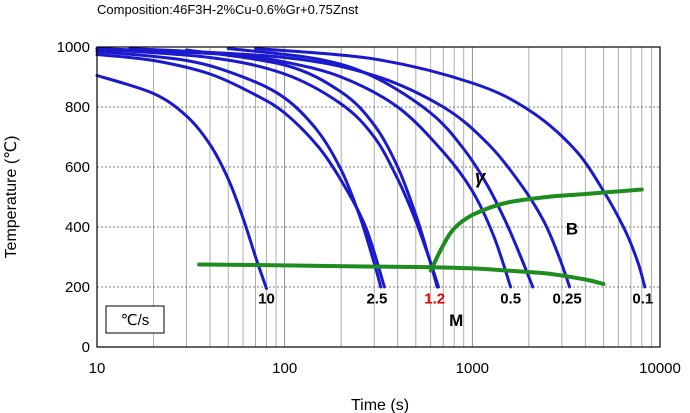 The image size is (690, 413). I want to click on phase-labels: γ B M, so click(513, 249).